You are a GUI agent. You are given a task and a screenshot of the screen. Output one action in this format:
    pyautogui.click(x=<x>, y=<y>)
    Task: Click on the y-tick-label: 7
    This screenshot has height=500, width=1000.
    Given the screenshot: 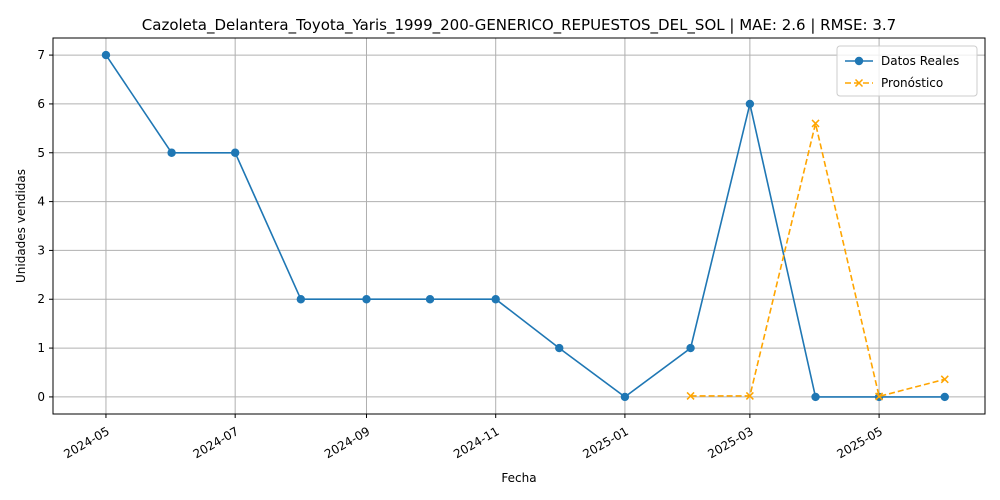 What is the action you would take?
    pyautogui.click(x=41, y=55)
    